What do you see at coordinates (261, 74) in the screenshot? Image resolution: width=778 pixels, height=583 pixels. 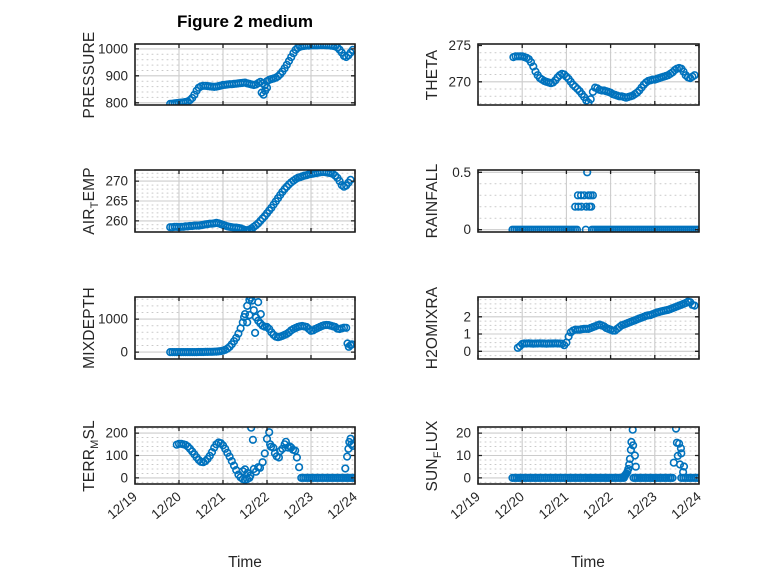 I see `data-markers-pressure` at bounding box center [261, 74].